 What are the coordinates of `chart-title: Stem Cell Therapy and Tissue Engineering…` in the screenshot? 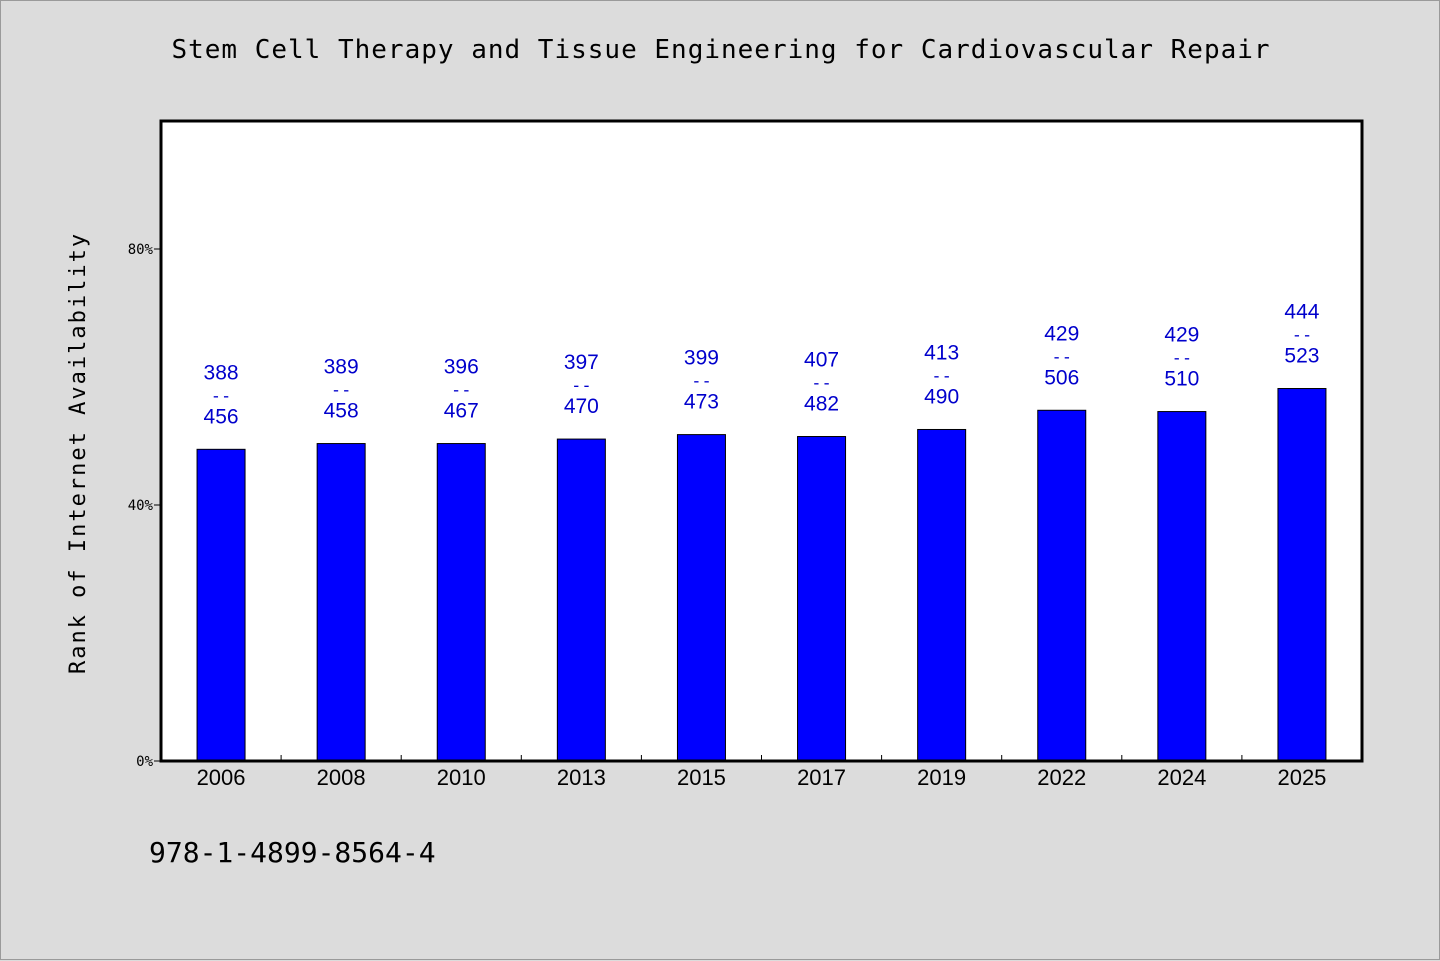 It's located at (721, 50).